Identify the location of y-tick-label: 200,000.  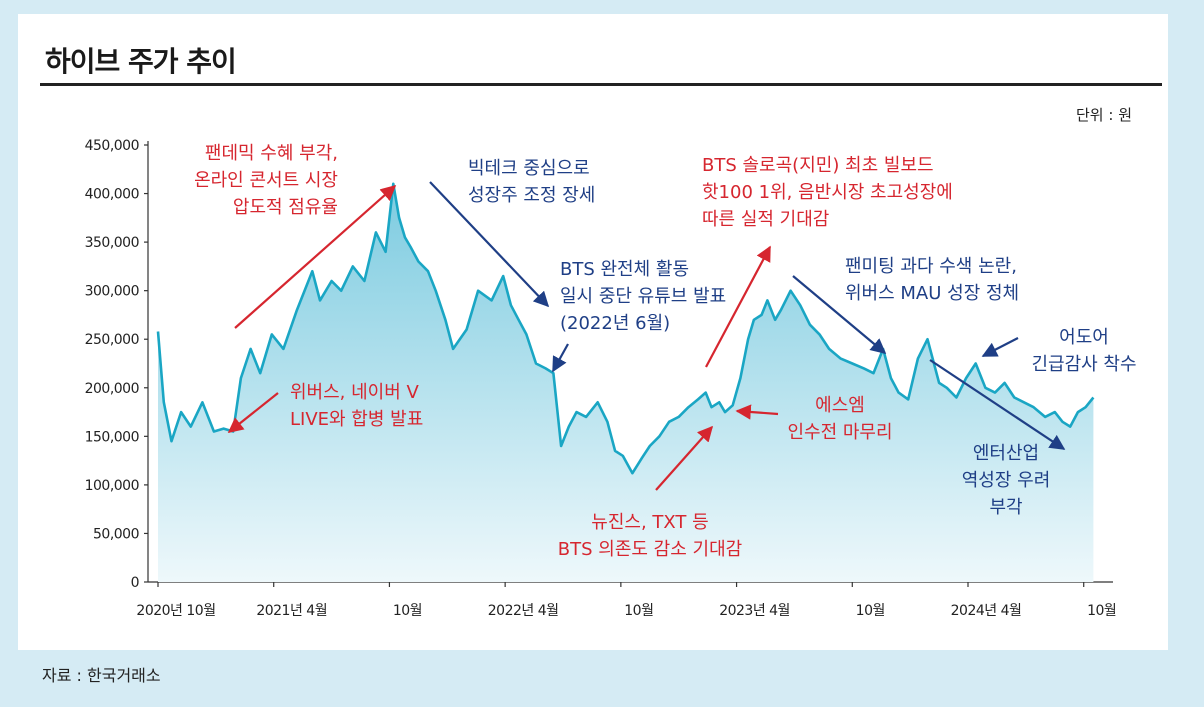
(112, 389).